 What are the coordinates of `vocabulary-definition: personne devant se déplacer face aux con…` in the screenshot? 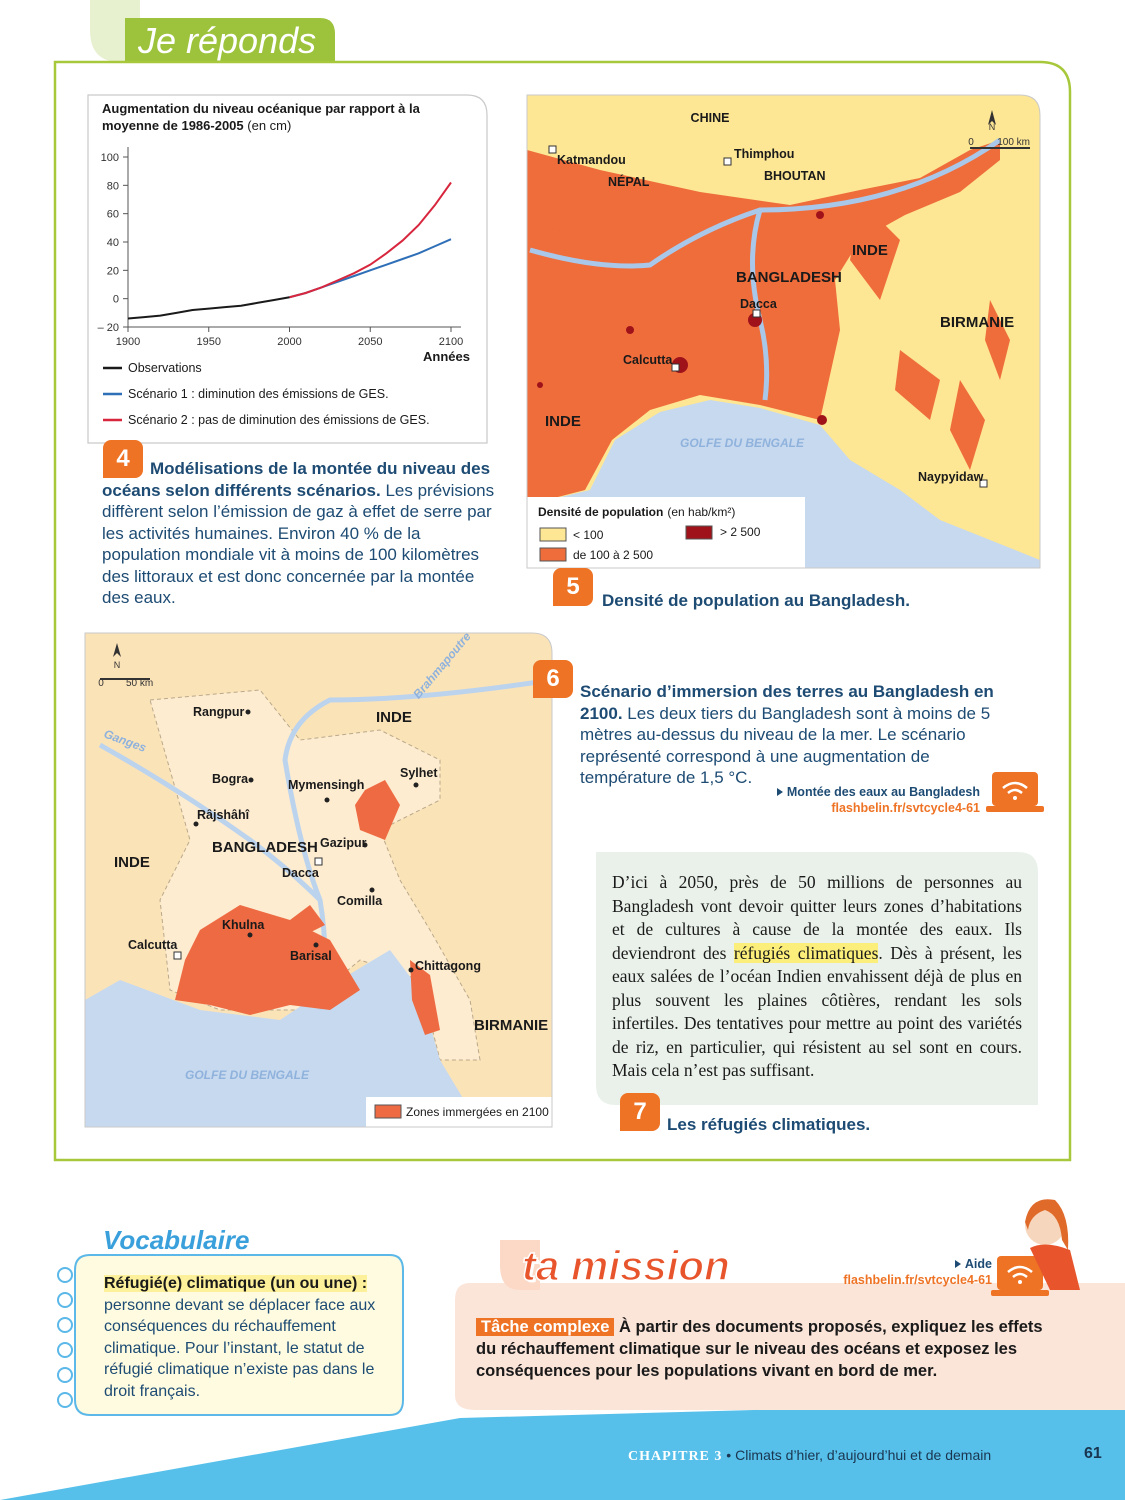 It's located at (240, 1348).